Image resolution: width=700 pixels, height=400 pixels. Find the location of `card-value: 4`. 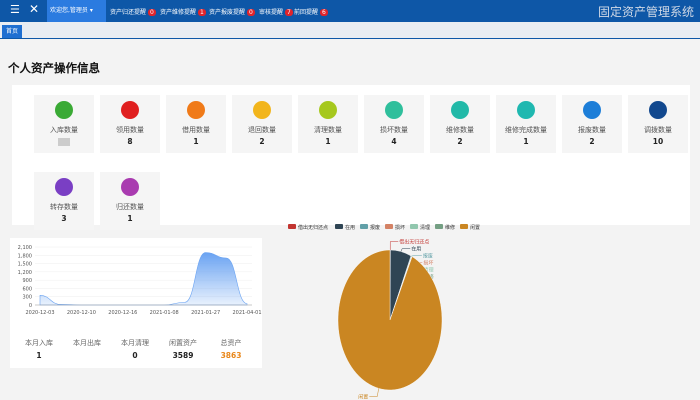

card-value: 4 is located at coordinates (394, 141).